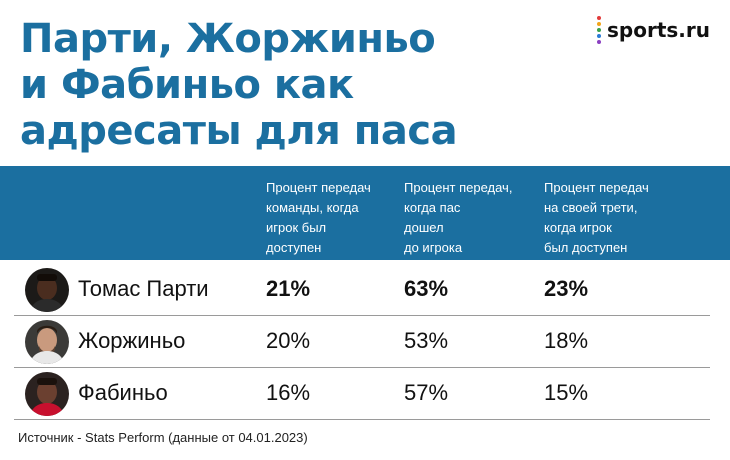 The image size is (730, 460). What do you see at coordinates (47, 290) in the screenshot?
I see `player-avatar-partey` at bounding box center [47, 290].